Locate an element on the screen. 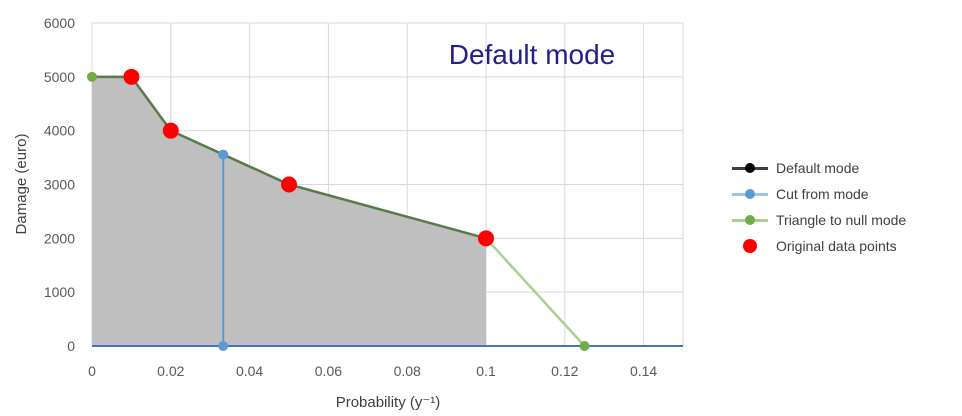 The height and width of the screenshot is (416, 962). legend-label: Original data points is located at coordinates (836, 246).